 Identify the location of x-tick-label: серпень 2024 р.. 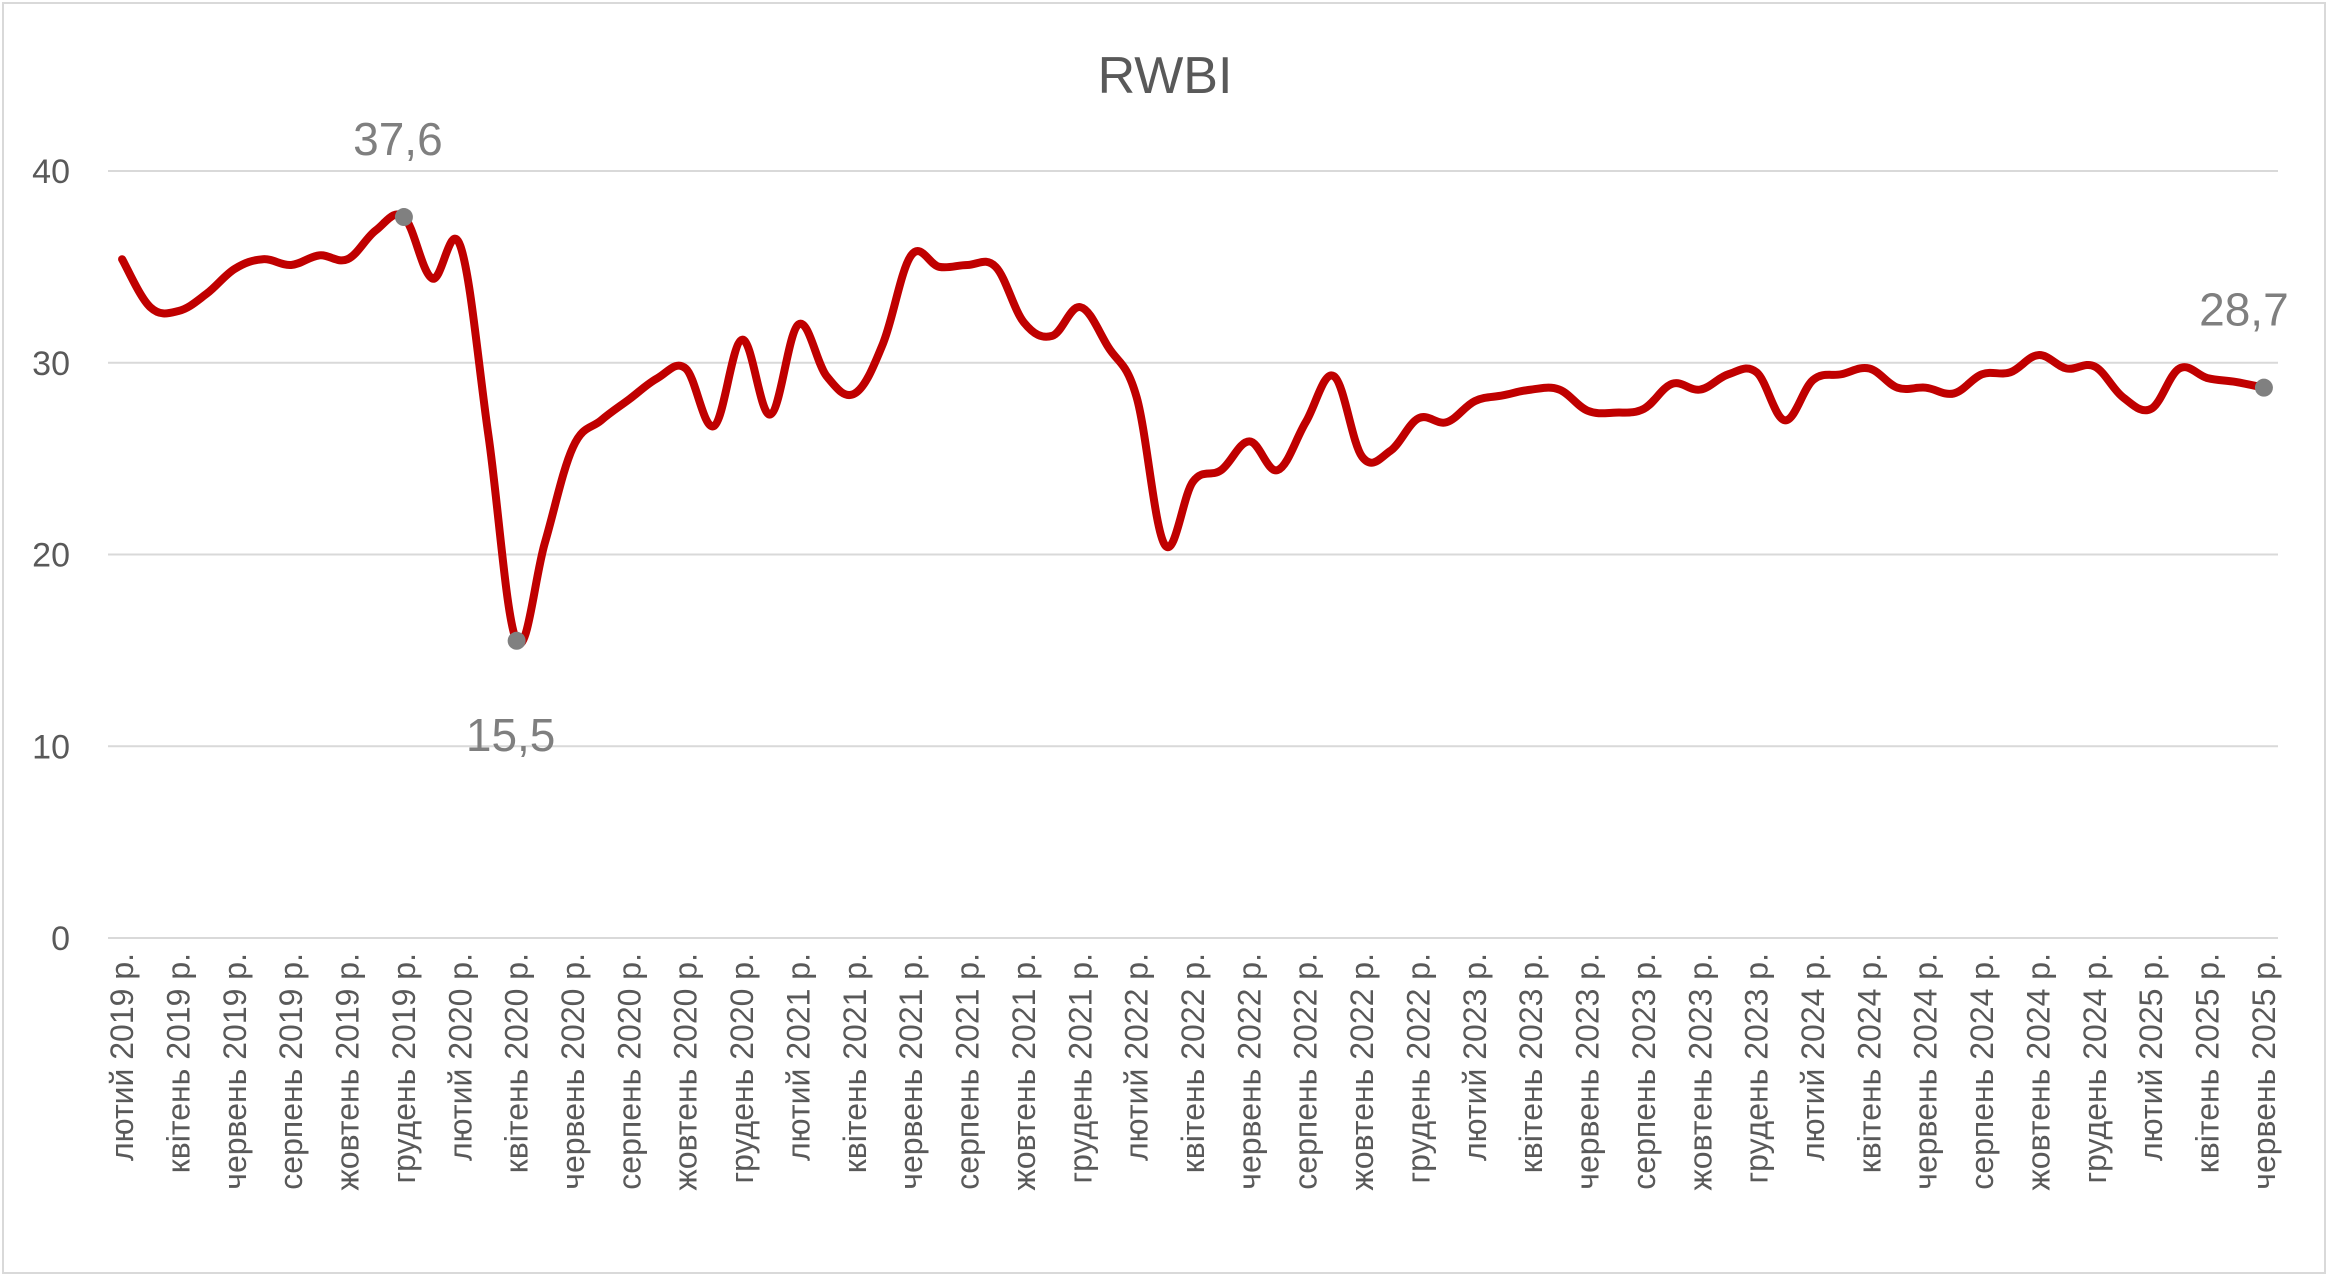
(1982, 1071).